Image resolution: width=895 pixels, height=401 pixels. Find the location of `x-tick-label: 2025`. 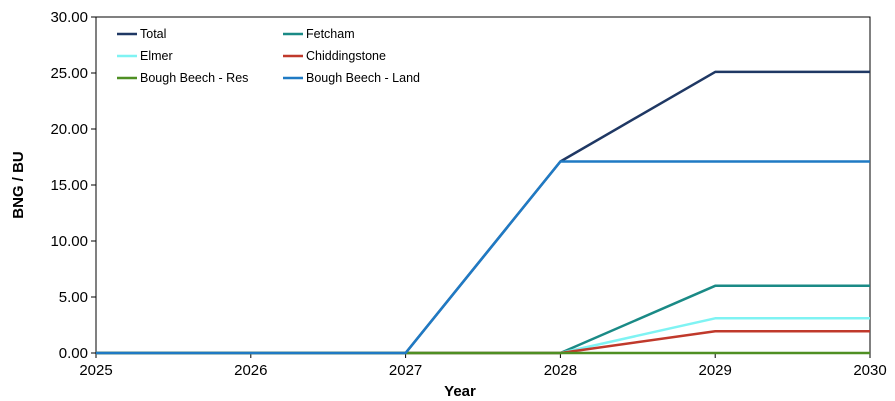

x-tick-label: 2025 is located at coordinates (95, 370).